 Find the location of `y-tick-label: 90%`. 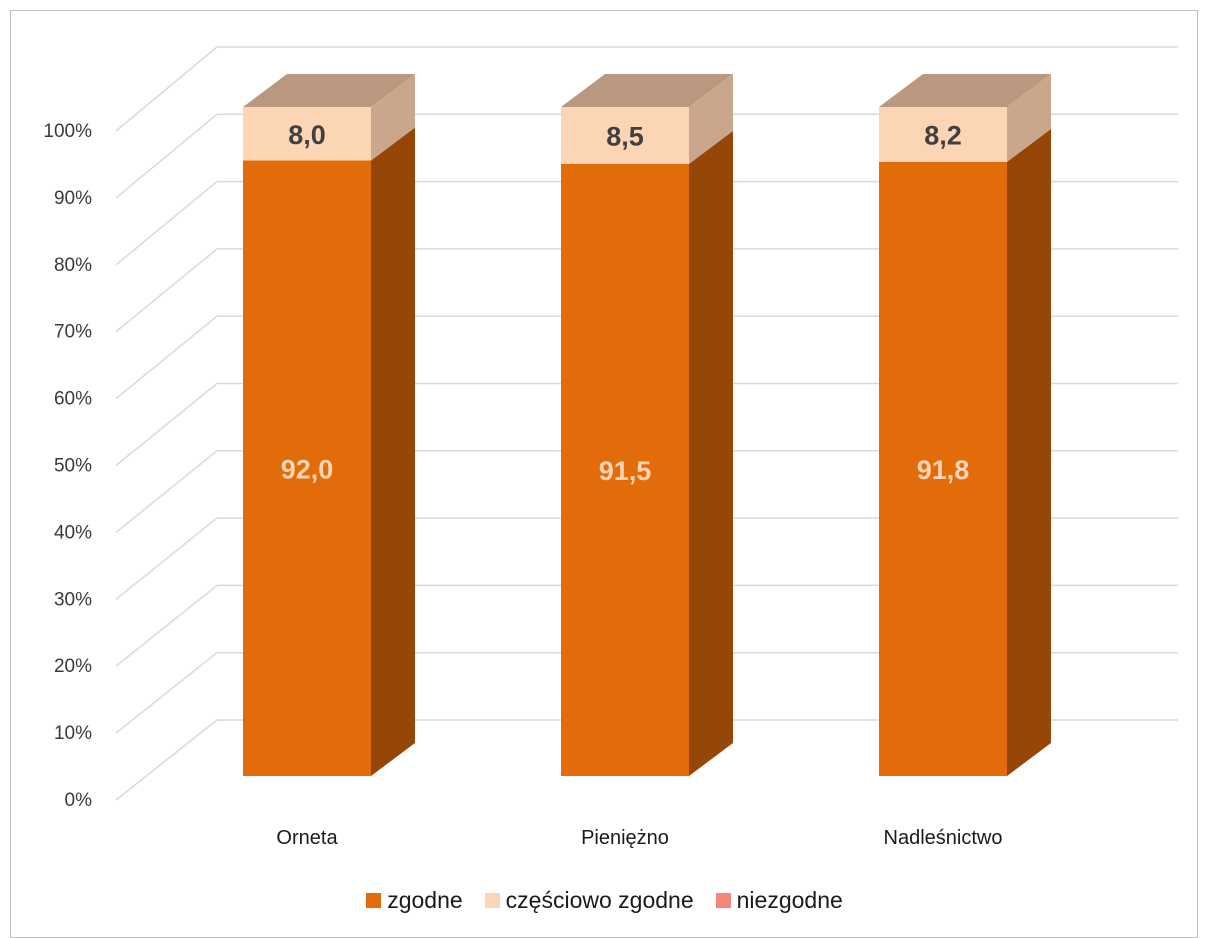

y-tick-label: 90% is located at coordinates (73, 198).